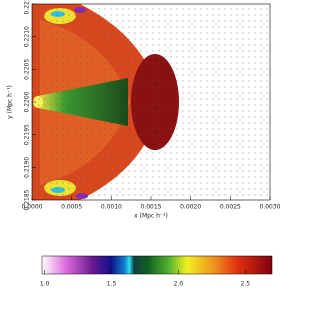  What do you see at coordinates (151, 207) in the screenshot?
I see `x-tick-label: 0.0015` at bounding box center [151, 207].